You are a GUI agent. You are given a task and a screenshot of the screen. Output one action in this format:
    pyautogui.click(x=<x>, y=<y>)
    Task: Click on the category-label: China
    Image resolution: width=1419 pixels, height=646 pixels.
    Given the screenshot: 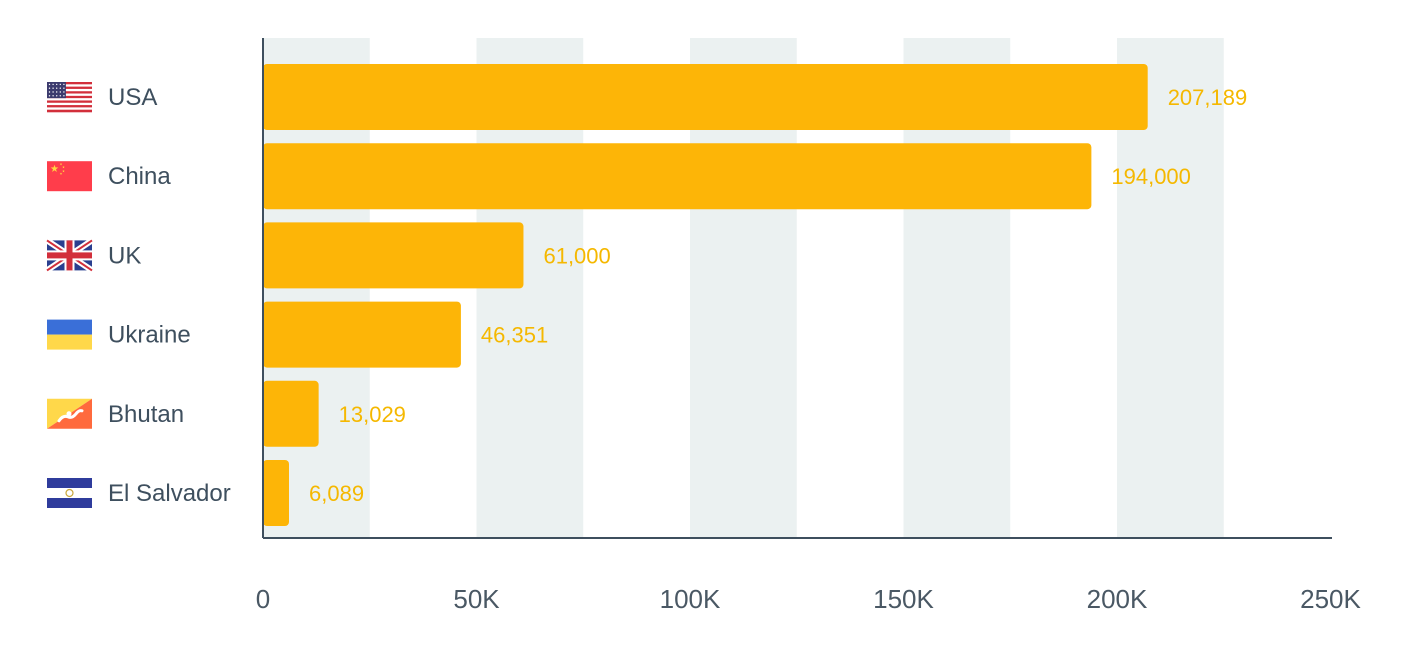 What is the action you would take?
    pyautogui.click(x=139, y=176)
    